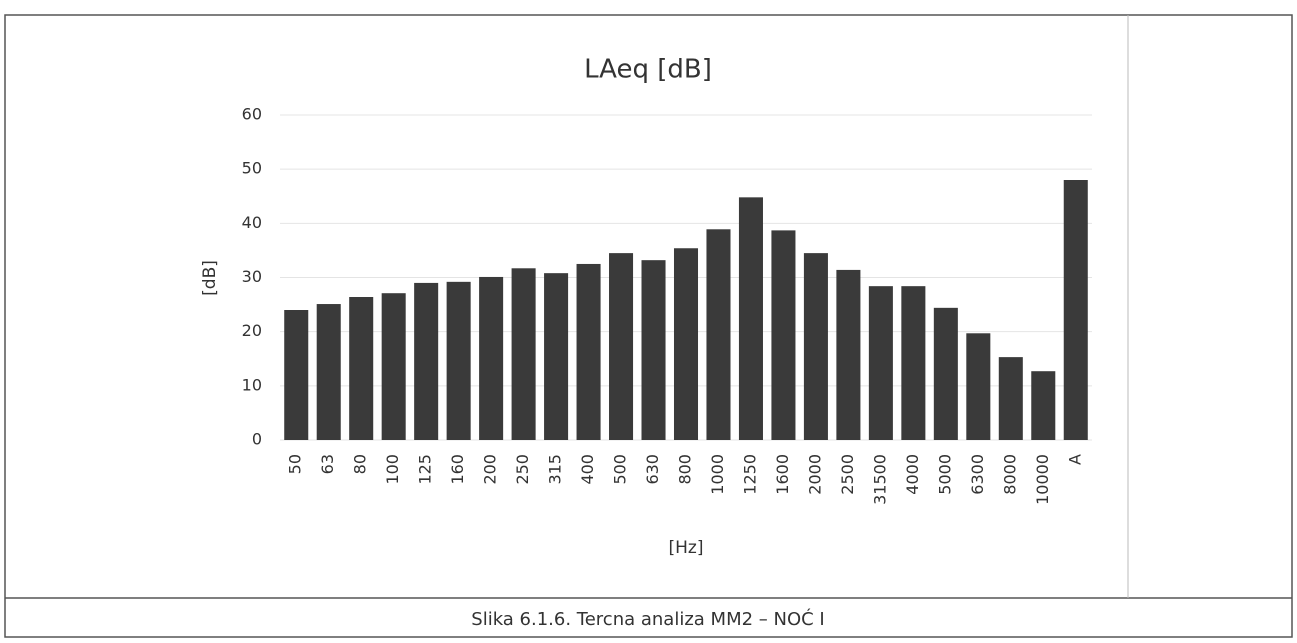  What do you see at coordinates (425, 469) in the screenshot?
I see `x-tick-label: 125` at bounding box center [425, 469].